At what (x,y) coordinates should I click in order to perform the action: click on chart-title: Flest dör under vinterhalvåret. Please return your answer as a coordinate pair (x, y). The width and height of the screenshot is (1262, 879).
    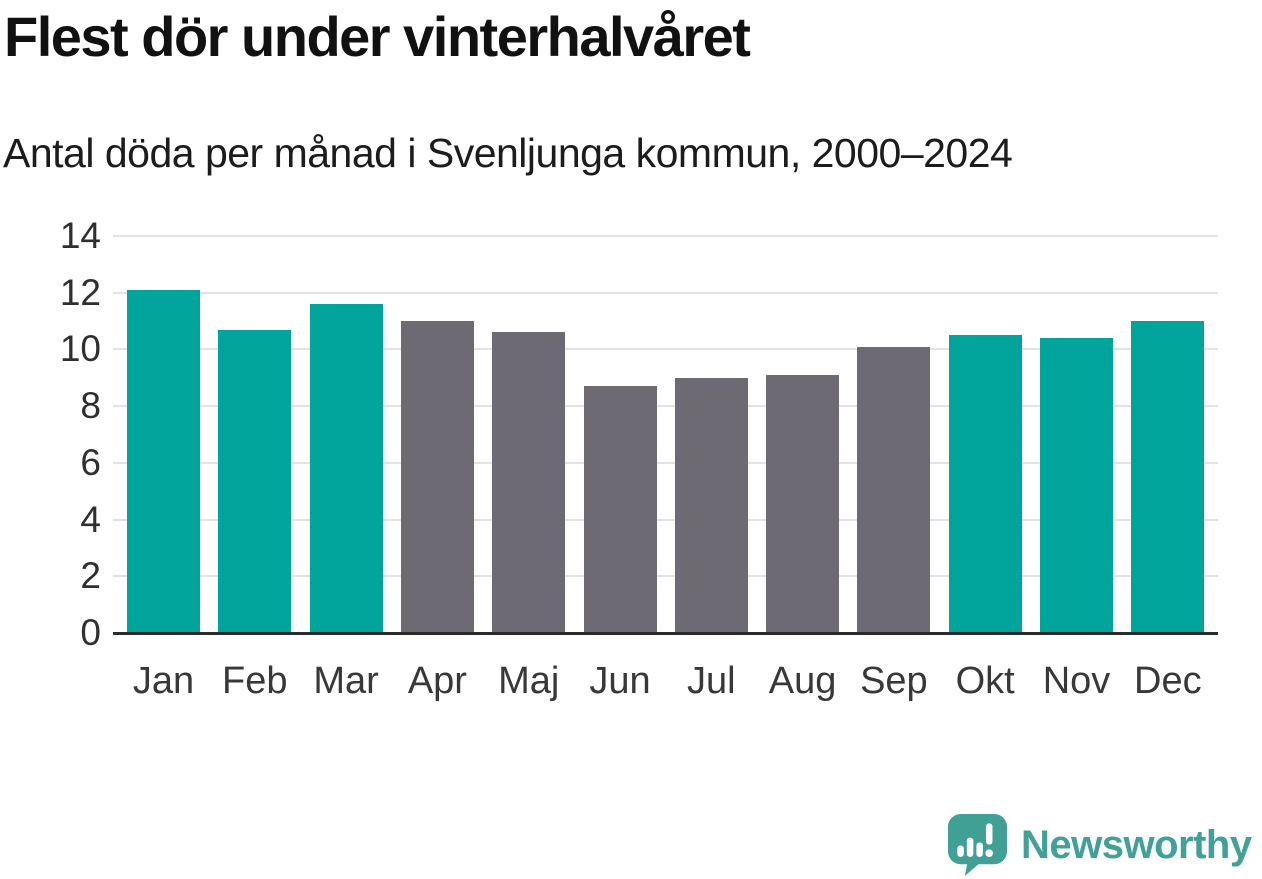
    Looking at the image, I should click on (377, 36).